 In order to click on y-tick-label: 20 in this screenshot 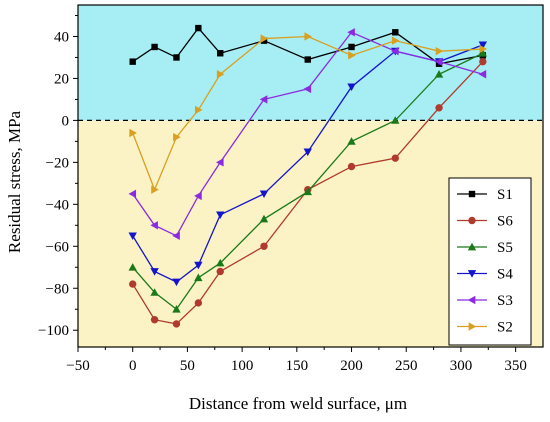, I will do `click(61, 79)`.